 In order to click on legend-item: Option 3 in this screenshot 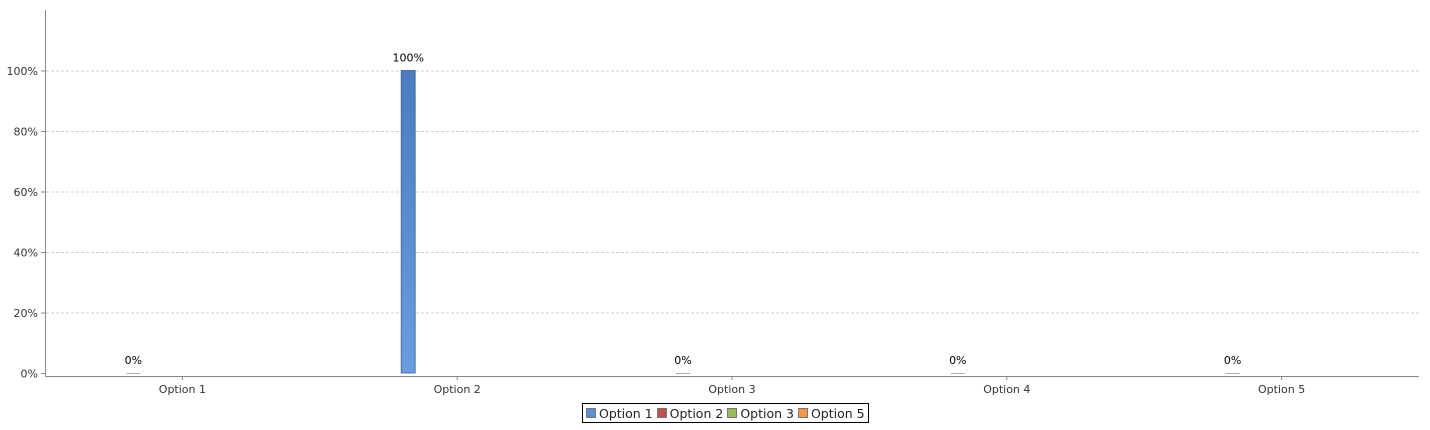, I will do `click(760, 413)`.